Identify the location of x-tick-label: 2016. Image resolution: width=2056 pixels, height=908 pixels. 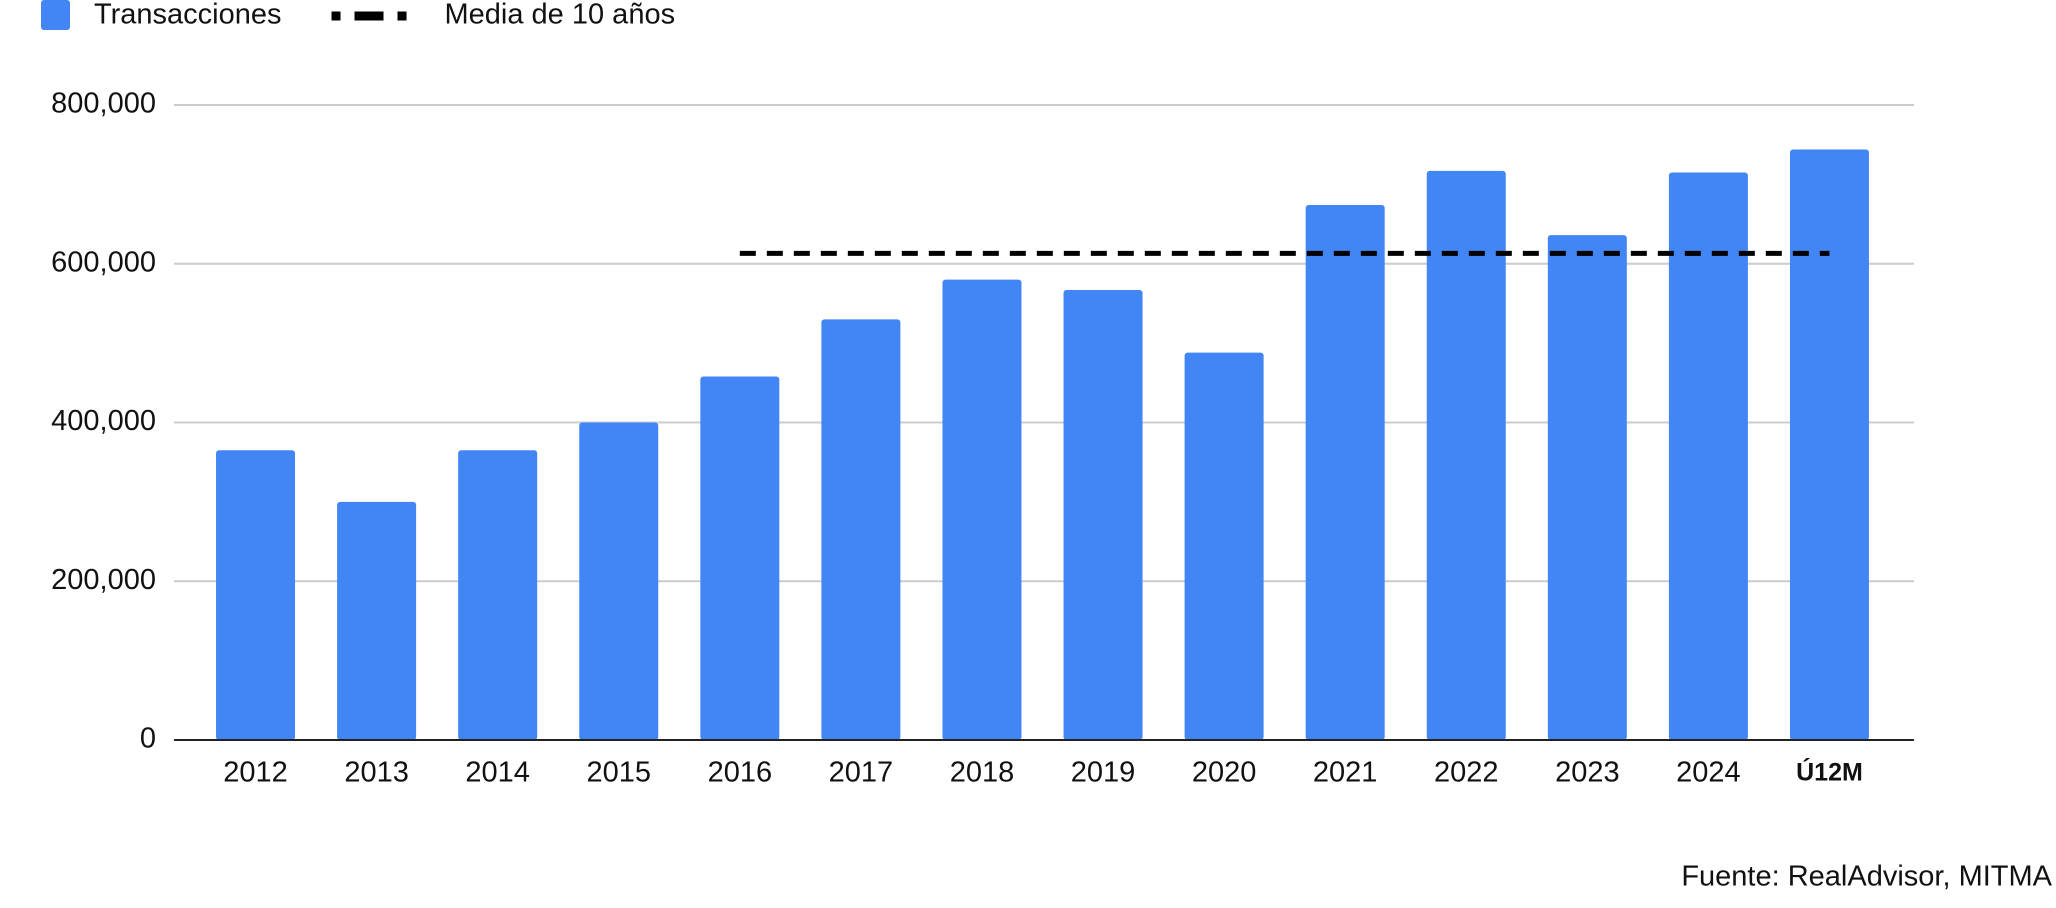
(740, 773).